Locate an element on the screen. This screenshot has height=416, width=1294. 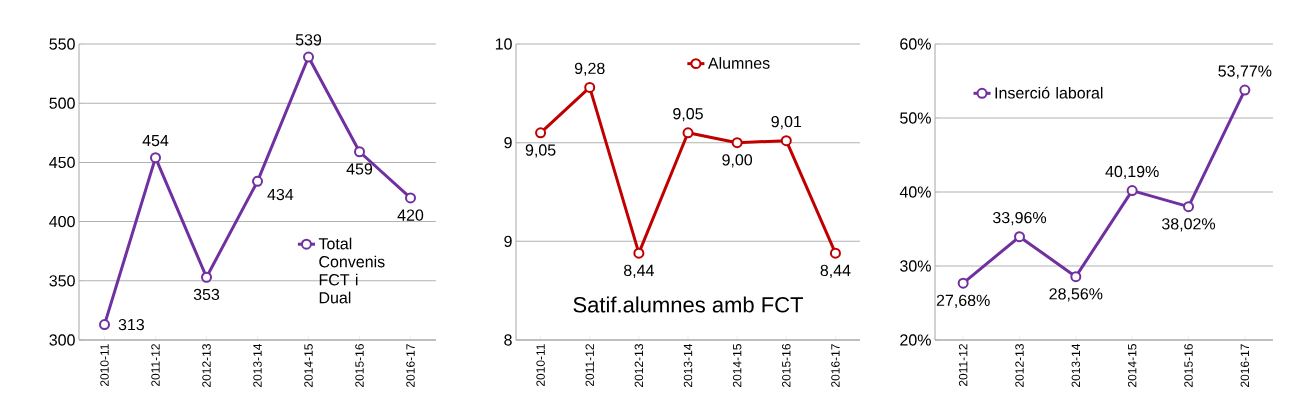
data-label: 9,28 is located at coordinates (589, 69).